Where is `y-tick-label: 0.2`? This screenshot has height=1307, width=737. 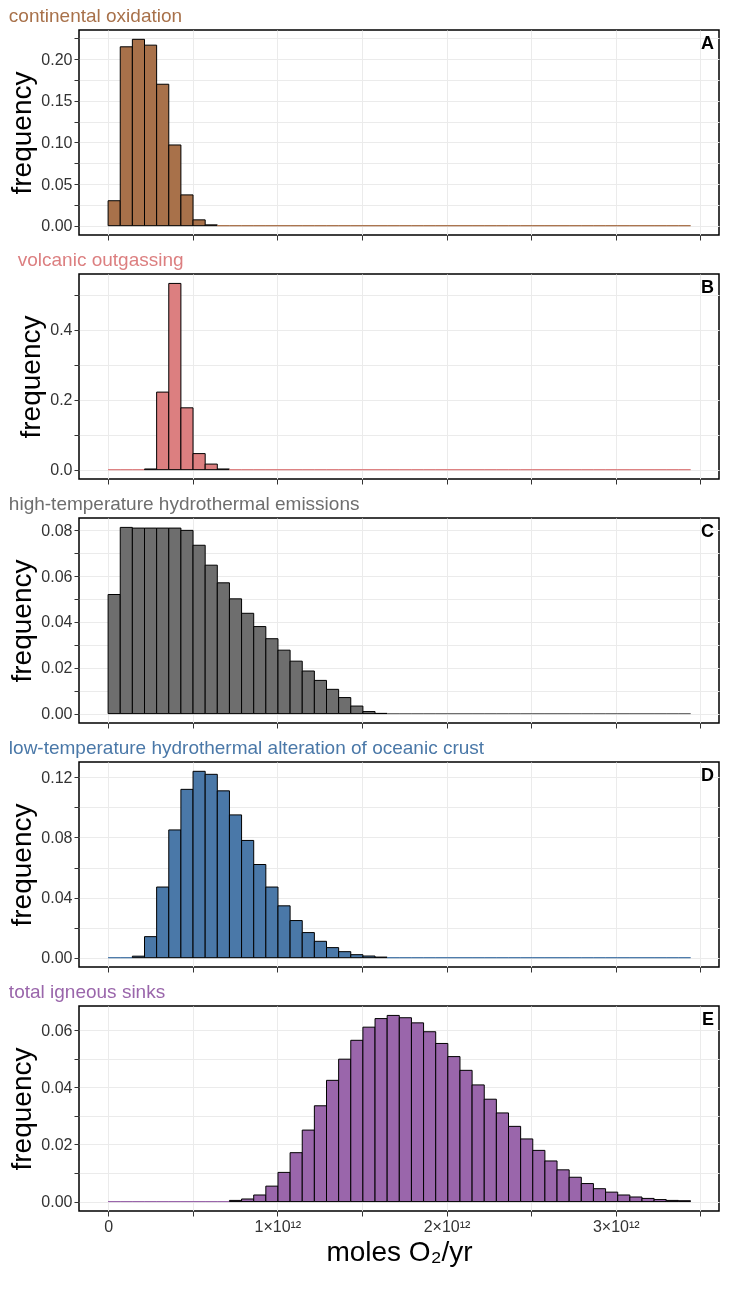
y-tick-label: 0.2 is located at coordinates (61, 400).